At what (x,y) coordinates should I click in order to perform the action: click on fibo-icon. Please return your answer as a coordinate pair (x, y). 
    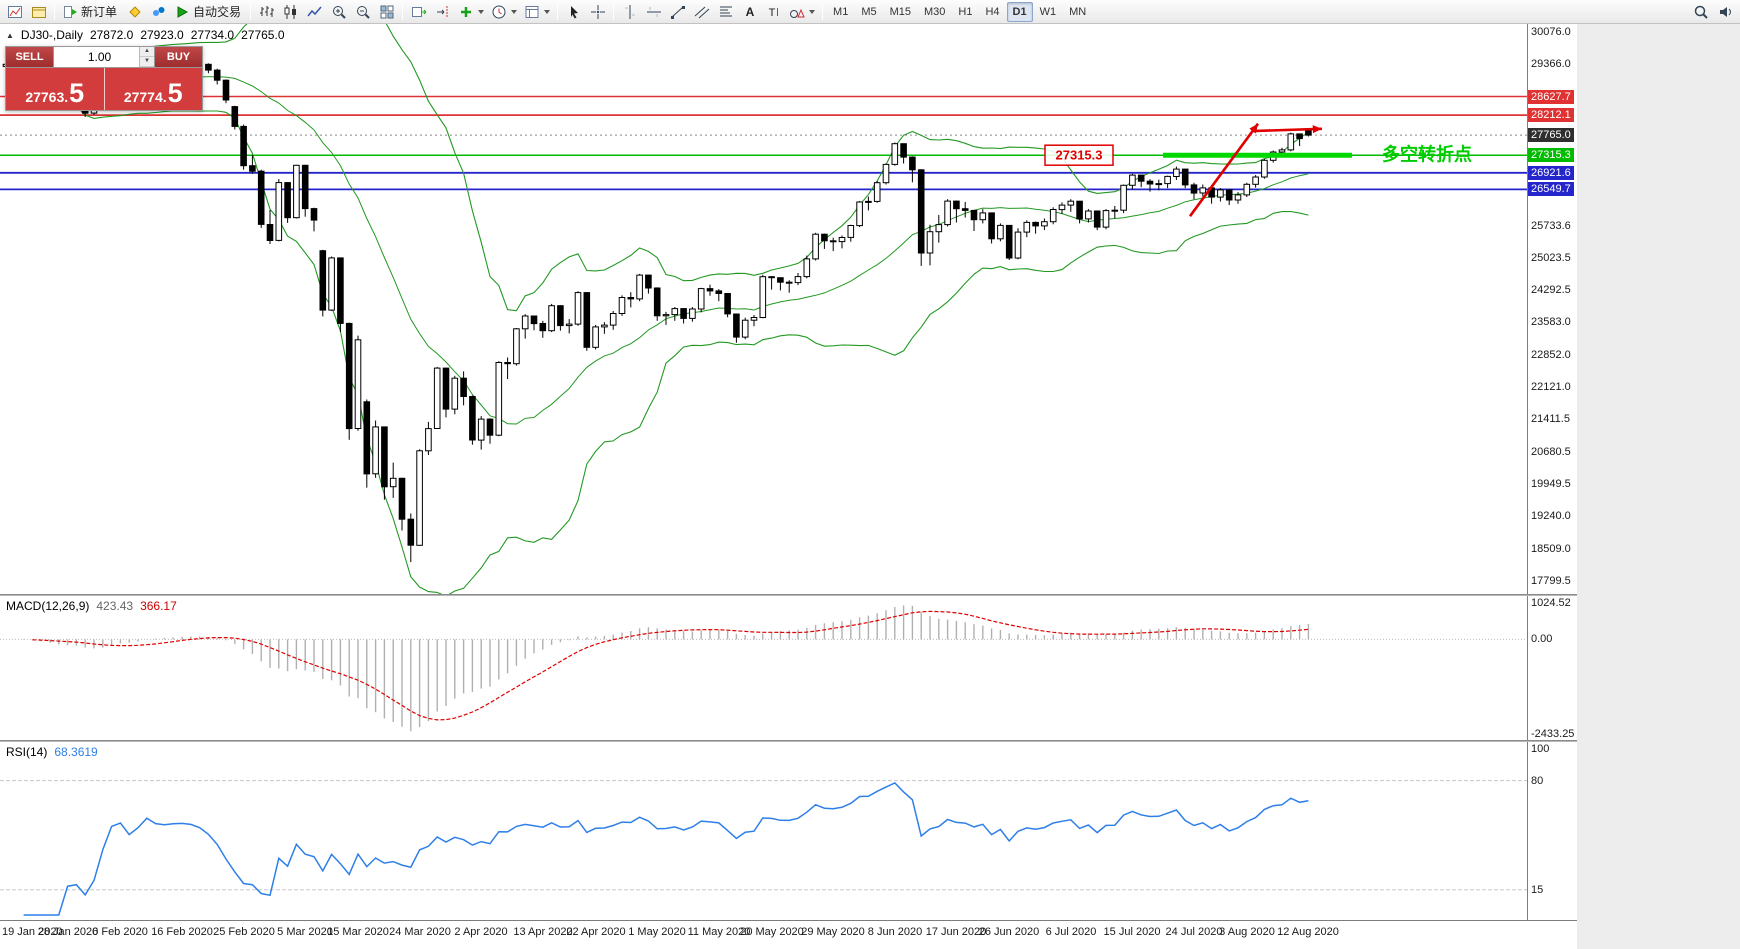
    Looking at the image, I should click on (726, 12).